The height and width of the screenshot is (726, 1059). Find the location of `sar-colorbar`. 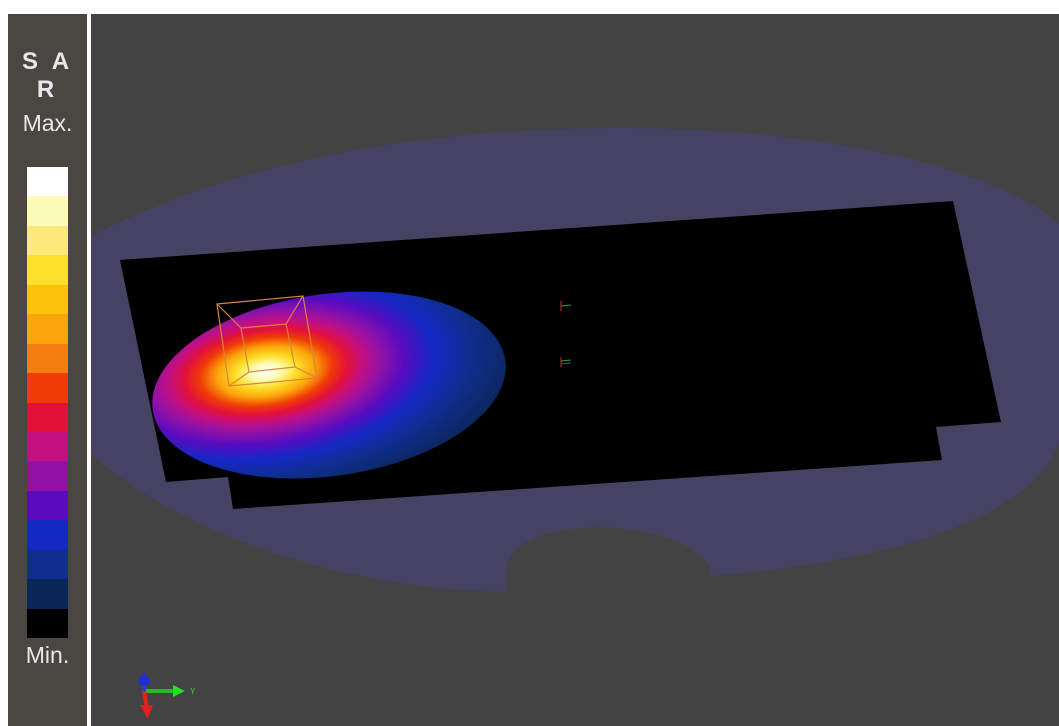

sar-colorbar is located at coordinates (47, 402).